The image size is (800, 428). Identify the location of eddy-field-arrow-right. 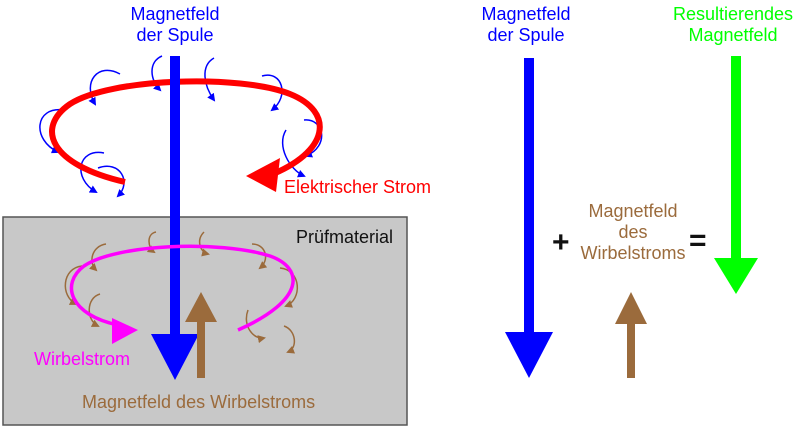
(631, 349).